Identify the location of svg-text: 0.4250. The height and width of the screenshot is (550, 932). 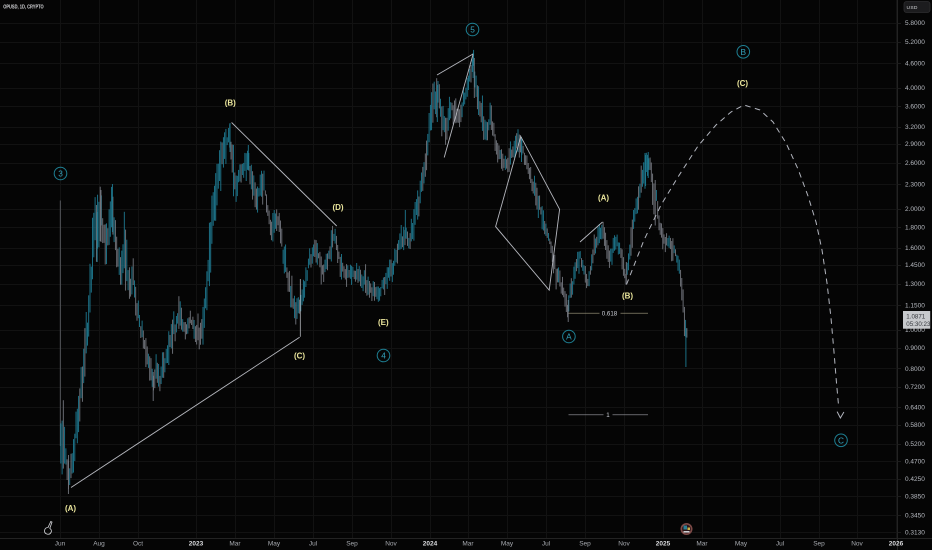
(915, 479).